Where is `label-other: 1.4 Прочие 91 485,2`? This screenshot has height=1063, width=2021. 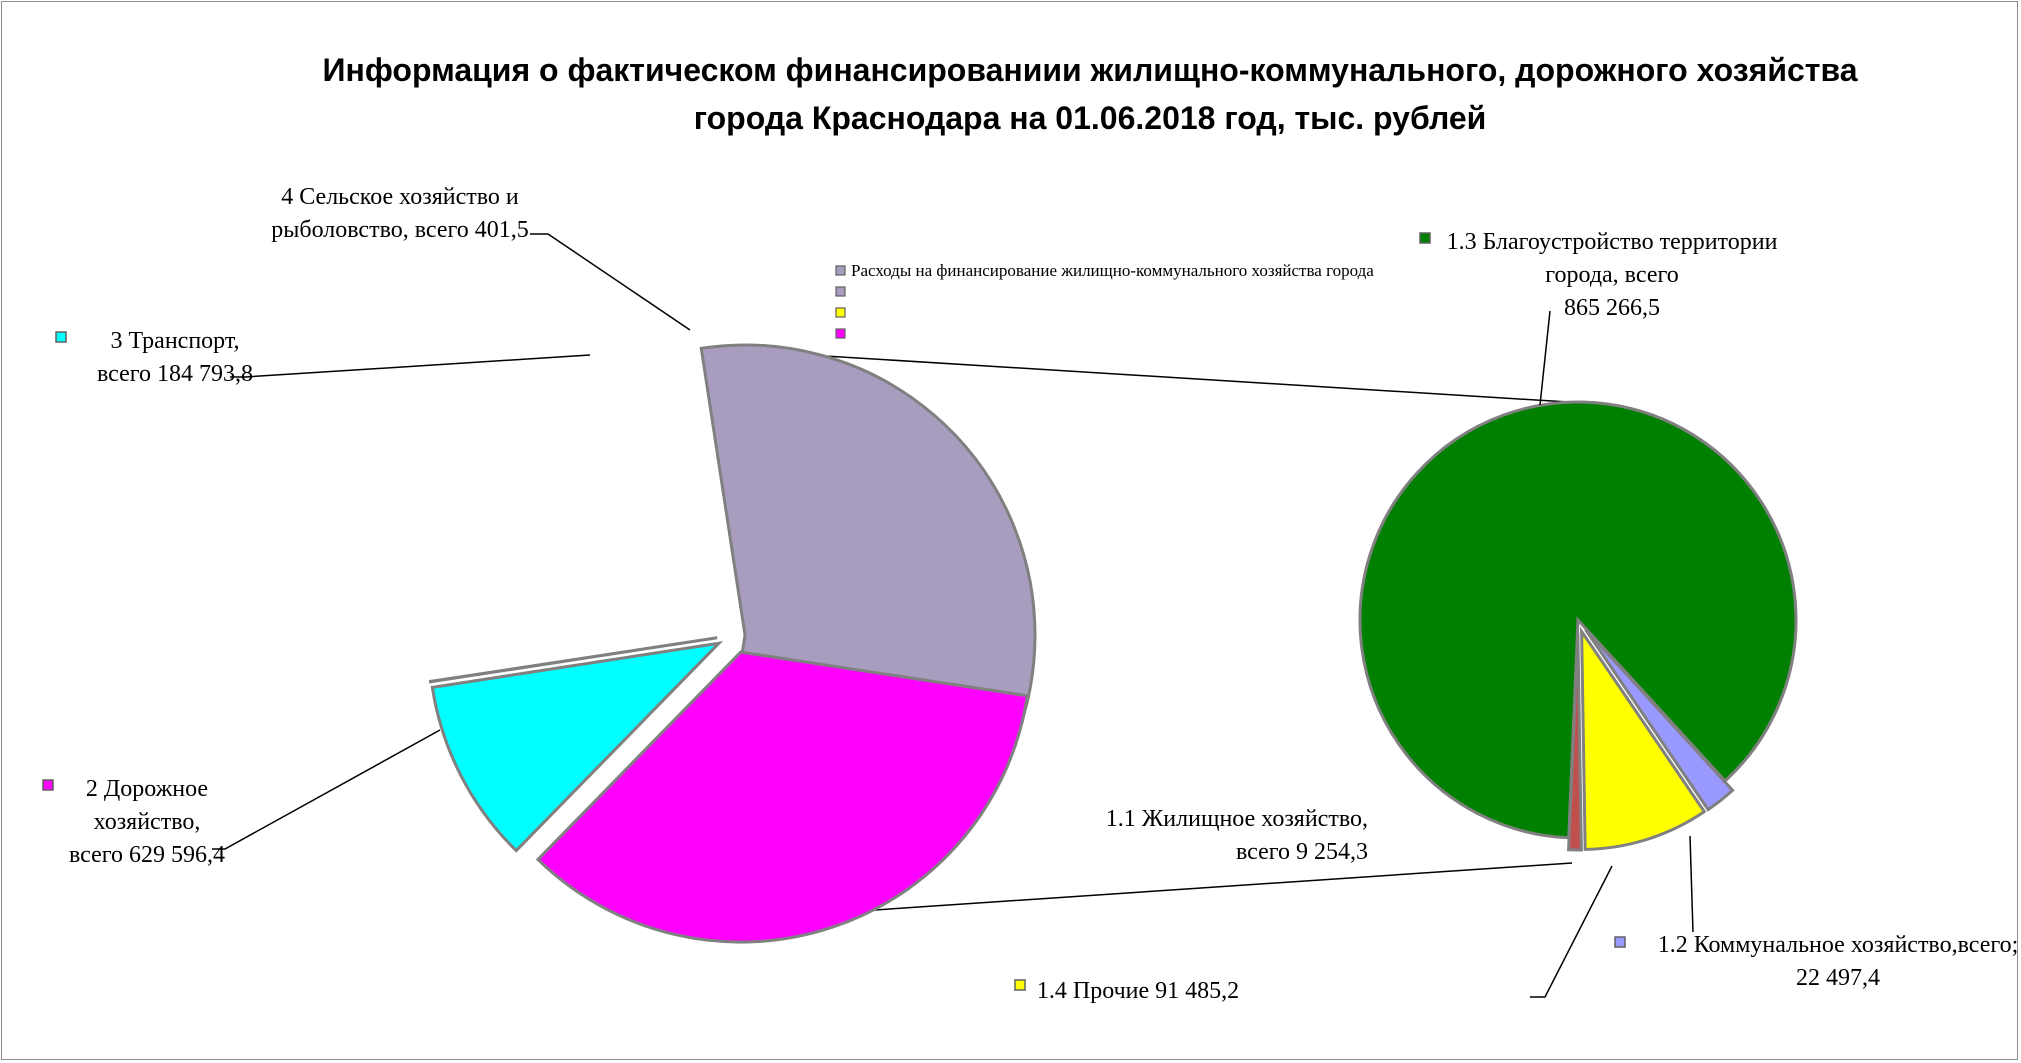
label-other: 1.4 Прочие 91 485,2 is located at coordinates (1138, 991).